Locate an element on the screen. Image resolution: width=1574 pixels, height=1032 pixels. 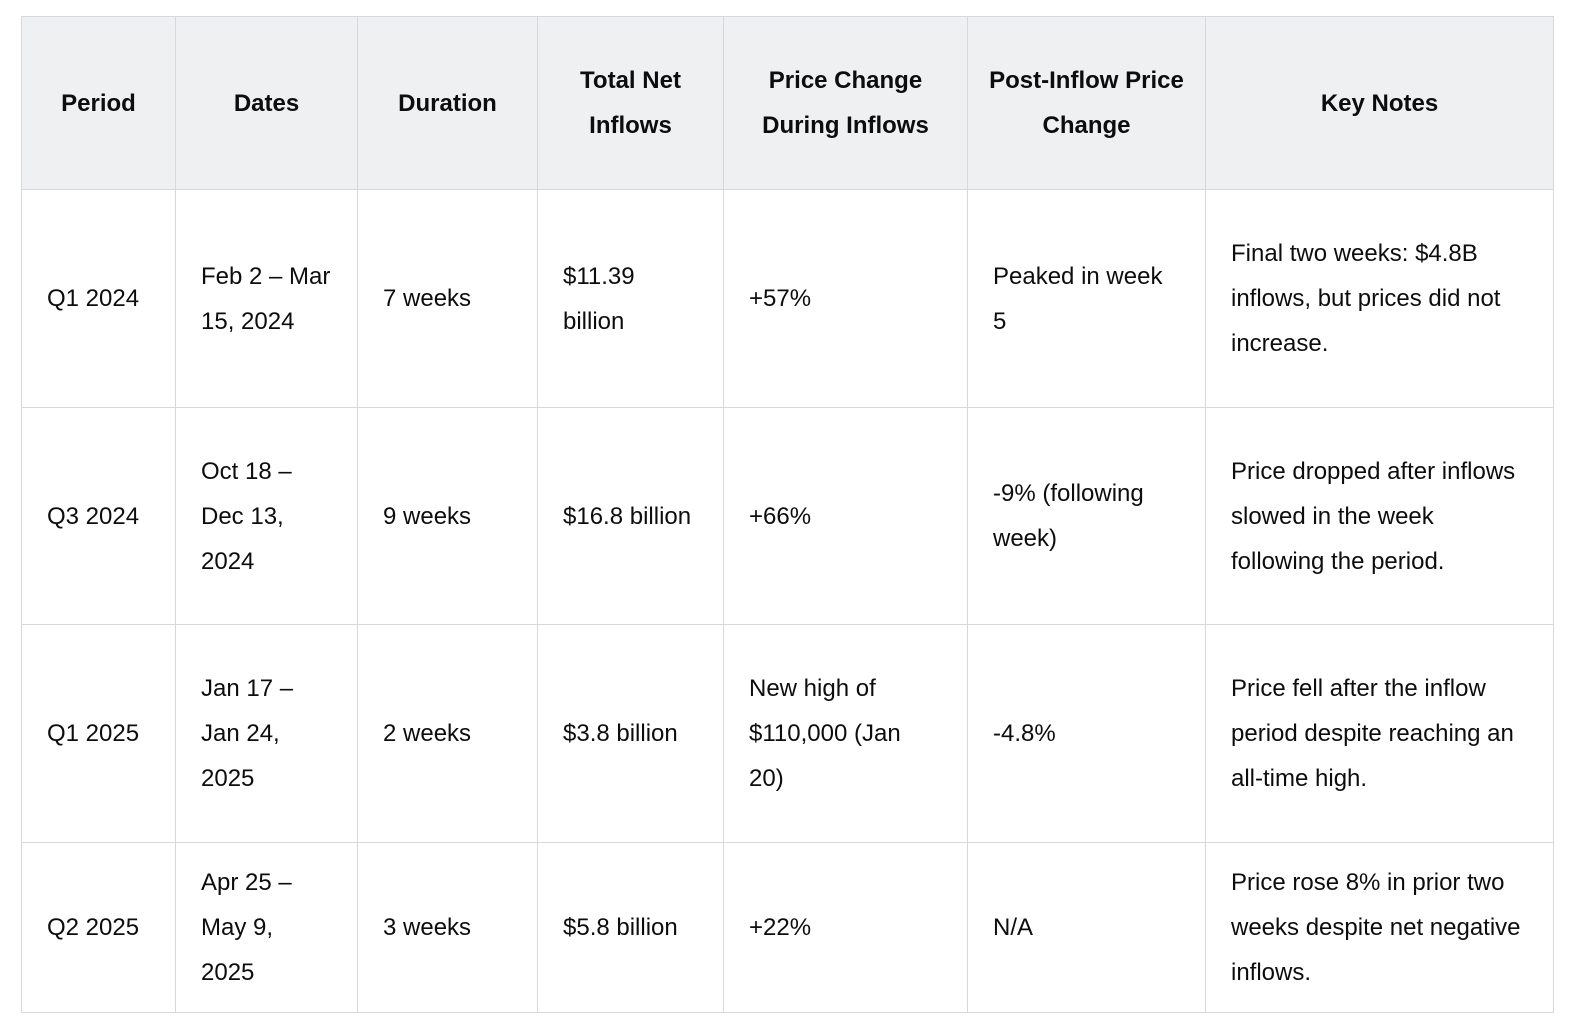
cell-duration: 3 weeks is located at coordinates (447, 927).